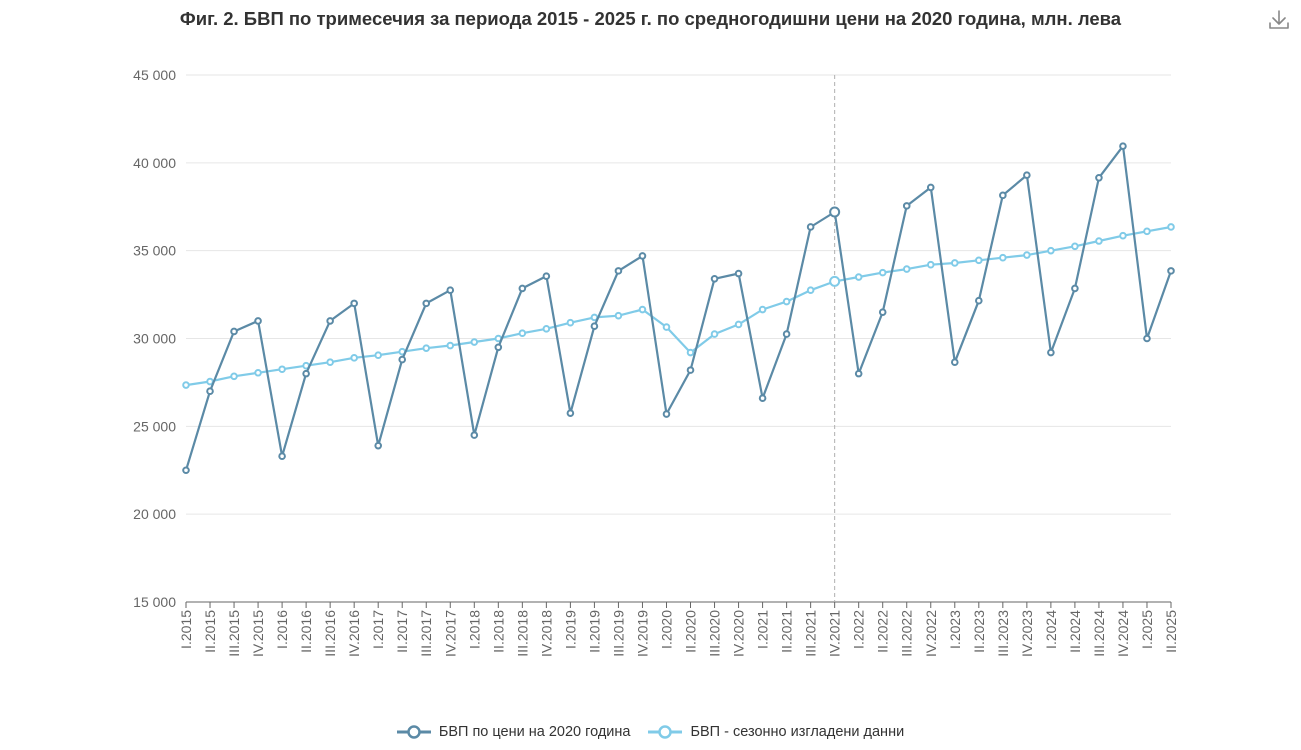  Describe the element at coordinates (234, 633) in the screenshot. I see `x-tick-label: III.2015` at that location.